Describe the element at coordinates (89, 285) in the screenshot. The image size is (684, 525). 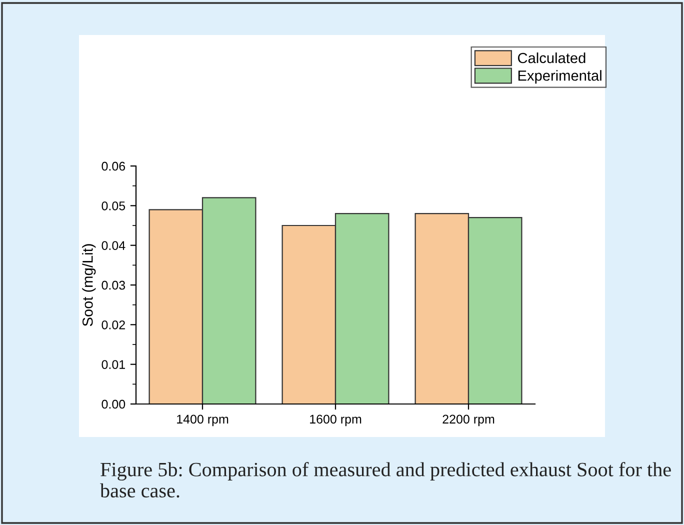
I see `y-axis-title: Soot (mg/Lit)` at that location.